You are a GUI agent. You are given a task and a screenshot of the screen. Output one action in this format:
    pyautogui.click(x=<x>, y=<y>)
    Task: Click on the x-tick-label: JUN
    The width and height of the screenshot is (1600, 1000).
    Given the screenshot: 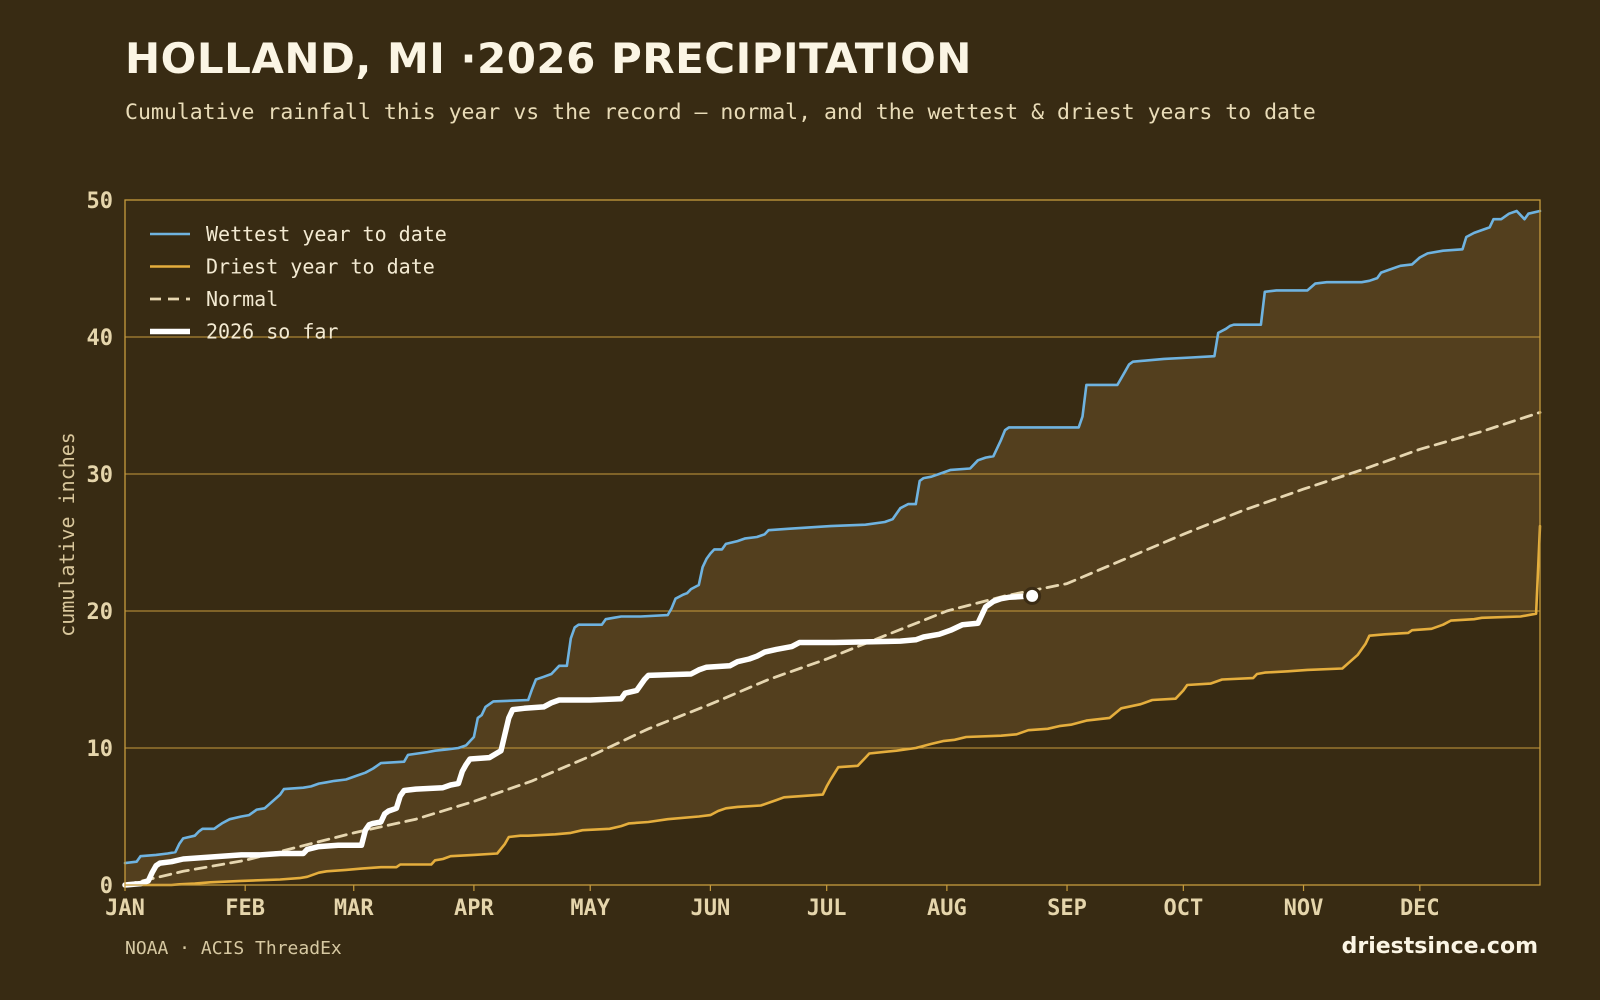 What is the action you would take?
    pyautogui.click(x=711, y=908)
    